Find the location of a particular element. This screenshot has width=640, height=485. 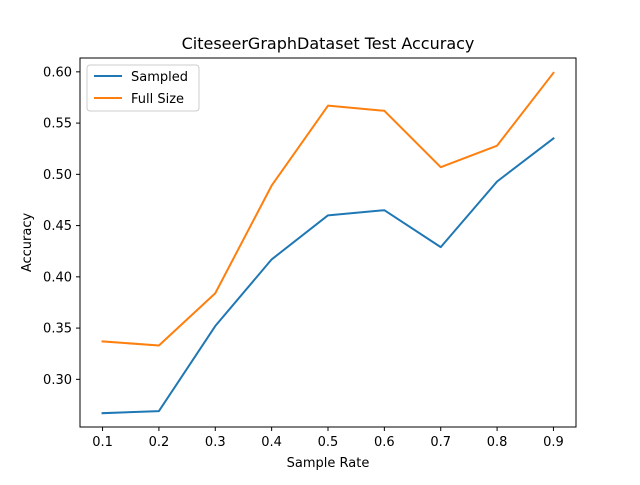

y-tick-label: 0.30 is located at coordinates (57, 380).